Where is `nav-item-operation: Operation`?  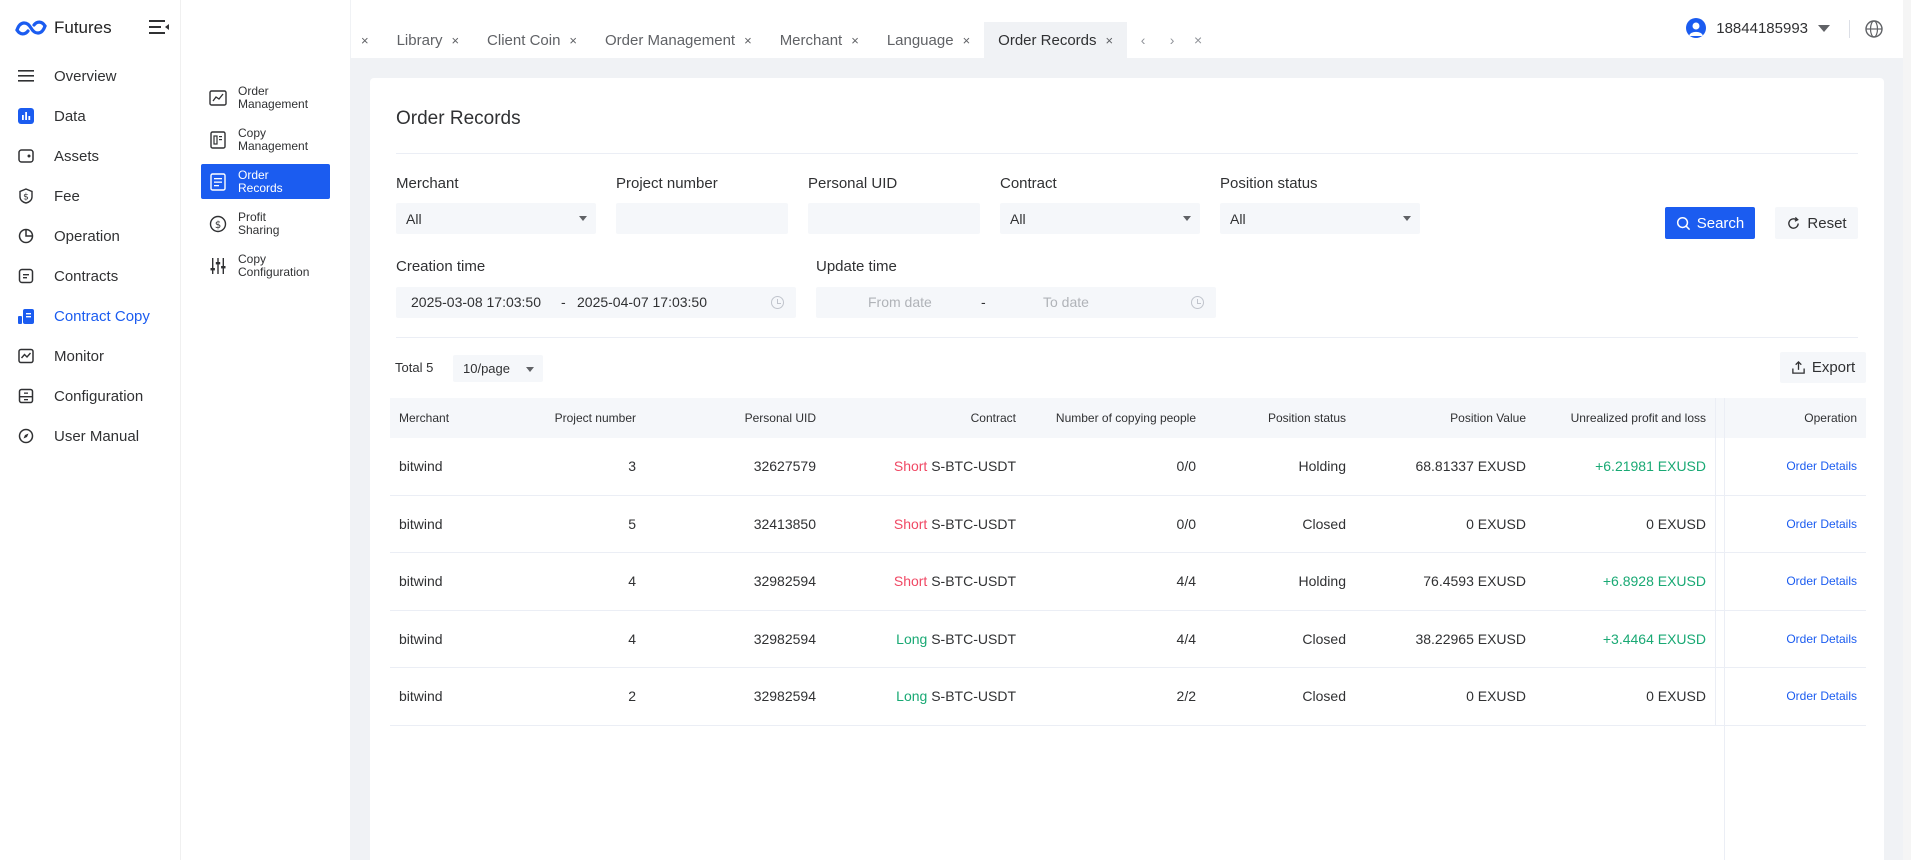 nav-item-operation: Operation is located at coordinates (90, 236).